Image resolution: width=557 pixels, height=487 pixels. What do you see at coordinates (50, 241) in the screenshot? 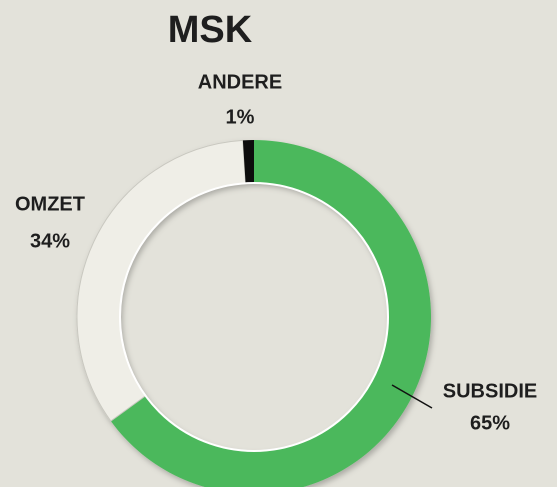
I see `slice-value-label: 34%` at bounding box center [50, 241].